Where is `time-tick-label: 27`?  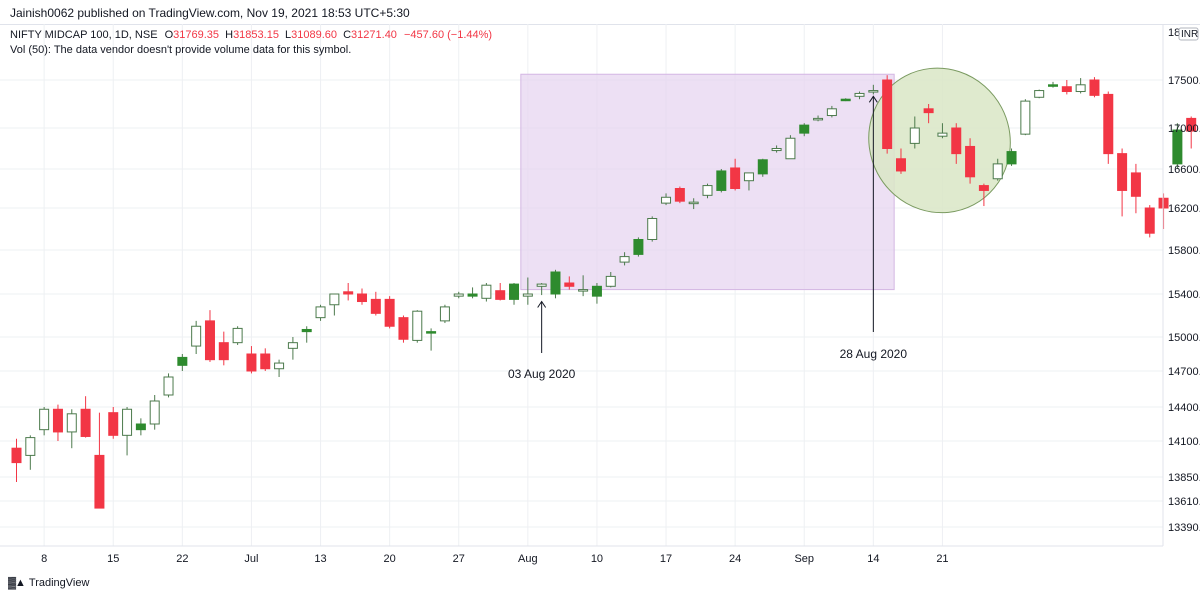
time-tick-label: 27 is located at coordinates (459, 559).